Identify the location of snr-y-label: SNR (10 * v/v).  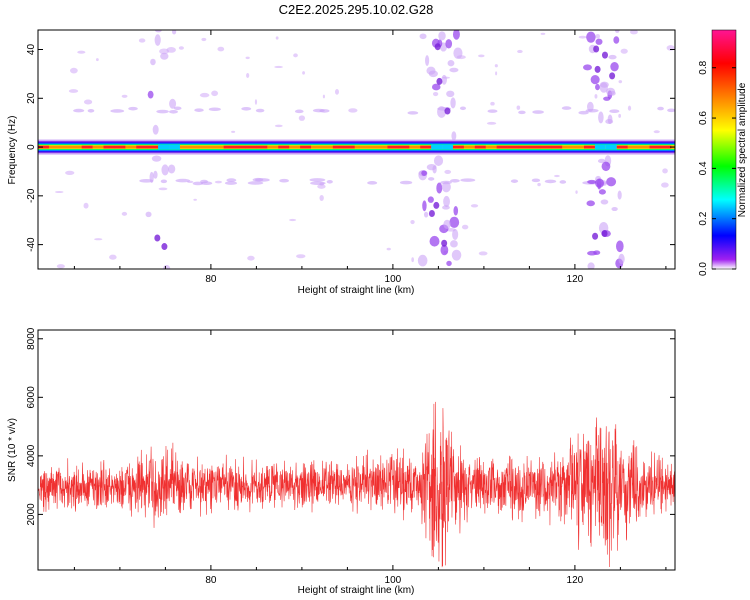
(12, 450).